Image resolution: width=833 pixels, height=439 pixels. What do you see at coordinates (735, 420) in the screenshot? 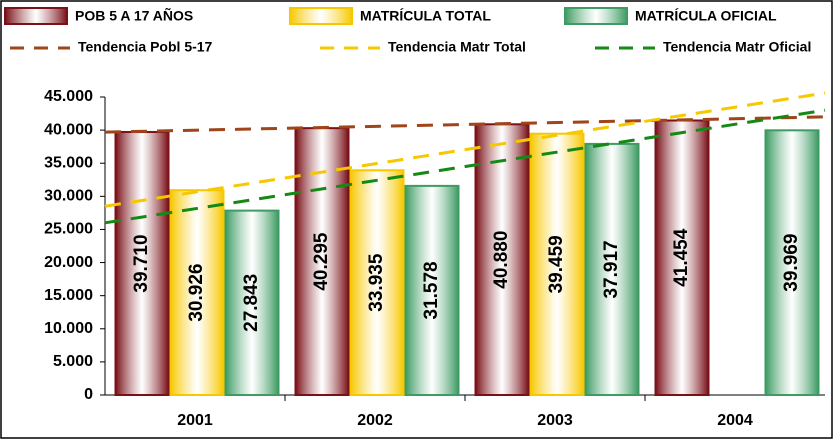
I see `x-tick-label: 2004` at bounding box center [735, 420].